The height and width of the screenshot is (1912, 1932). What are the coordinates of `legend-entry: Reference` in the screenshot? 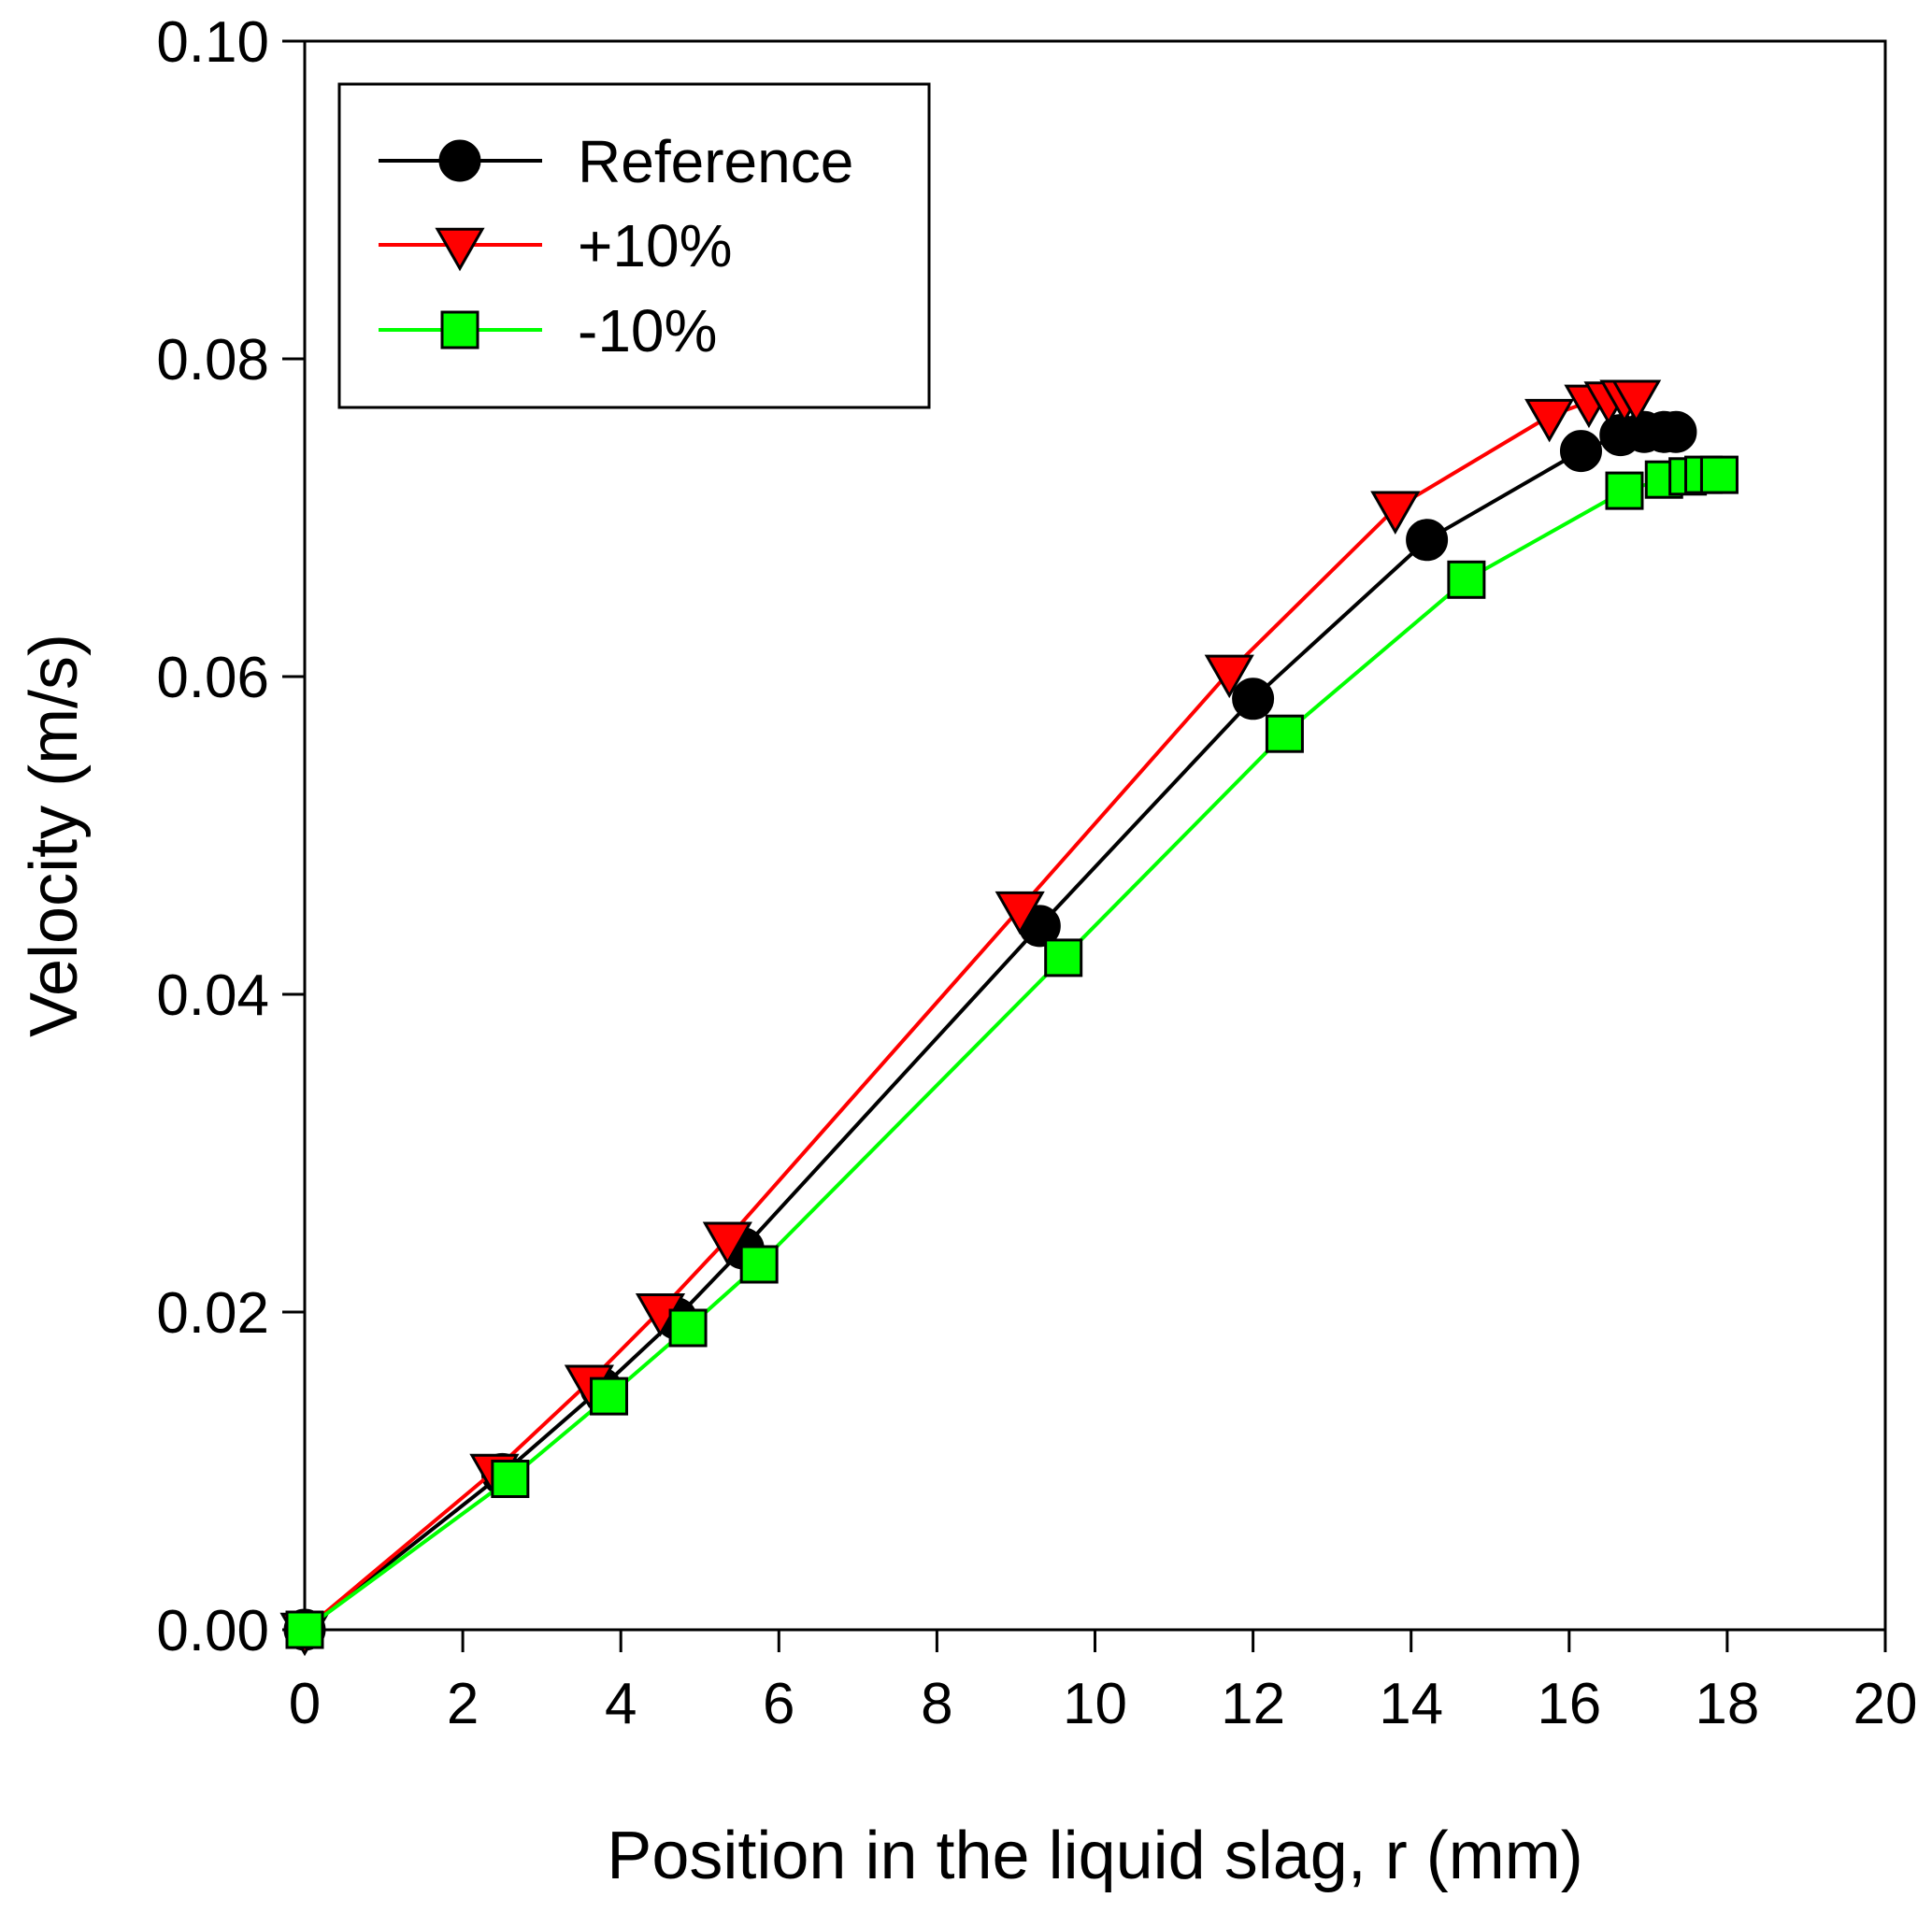 It's located at (616, 161).